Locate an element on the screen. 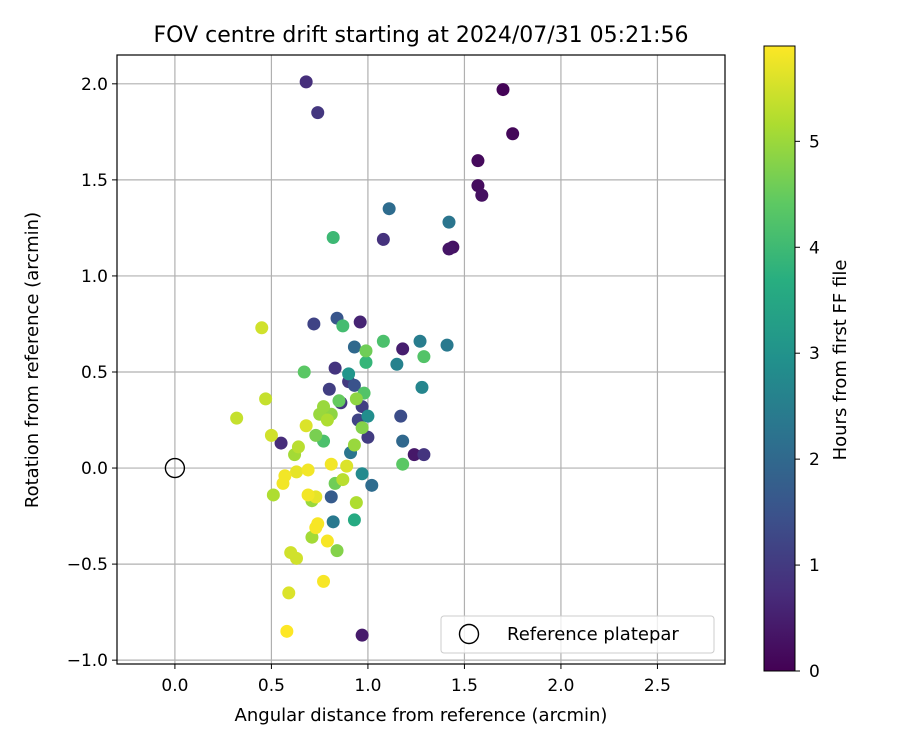 The image size is (900, 754). x-tick-label: 1.5 is located at coordinates (464, 686).